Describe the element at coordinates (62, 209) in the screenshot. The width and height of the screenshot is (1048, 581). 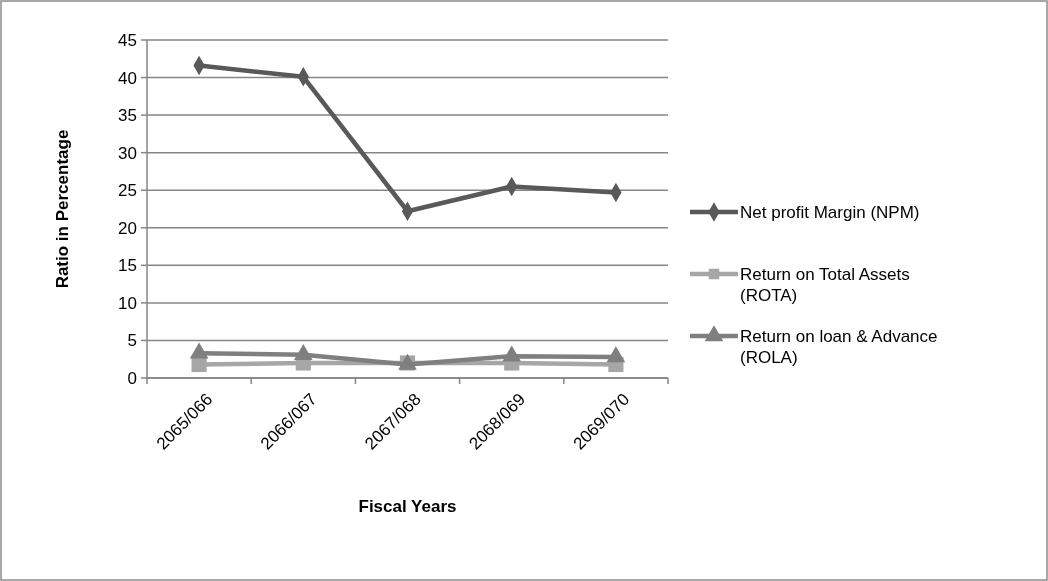
I see `y-axis-title: Ratio in Percentage` at that location.